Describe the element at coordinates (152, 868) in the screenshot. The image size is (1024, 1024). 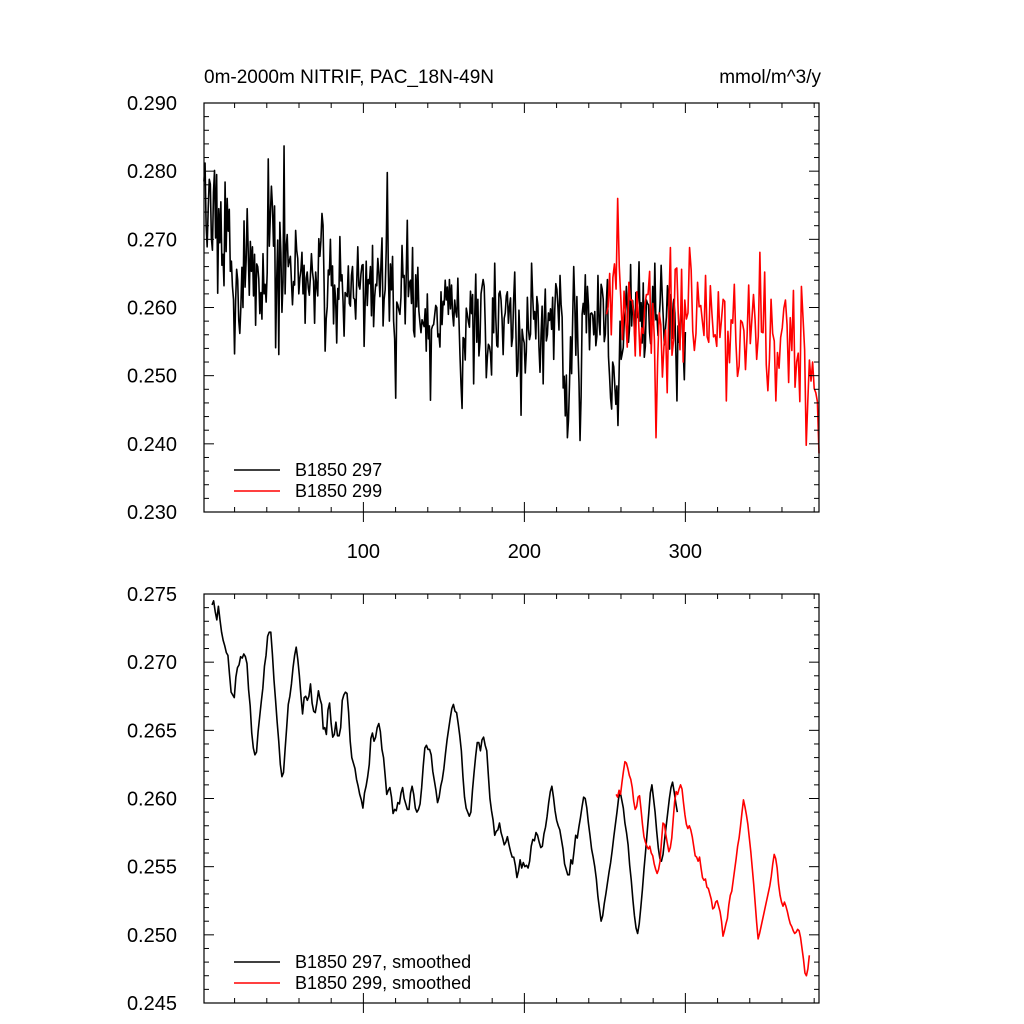
I see `y-tick-label: 0.255` at that location.